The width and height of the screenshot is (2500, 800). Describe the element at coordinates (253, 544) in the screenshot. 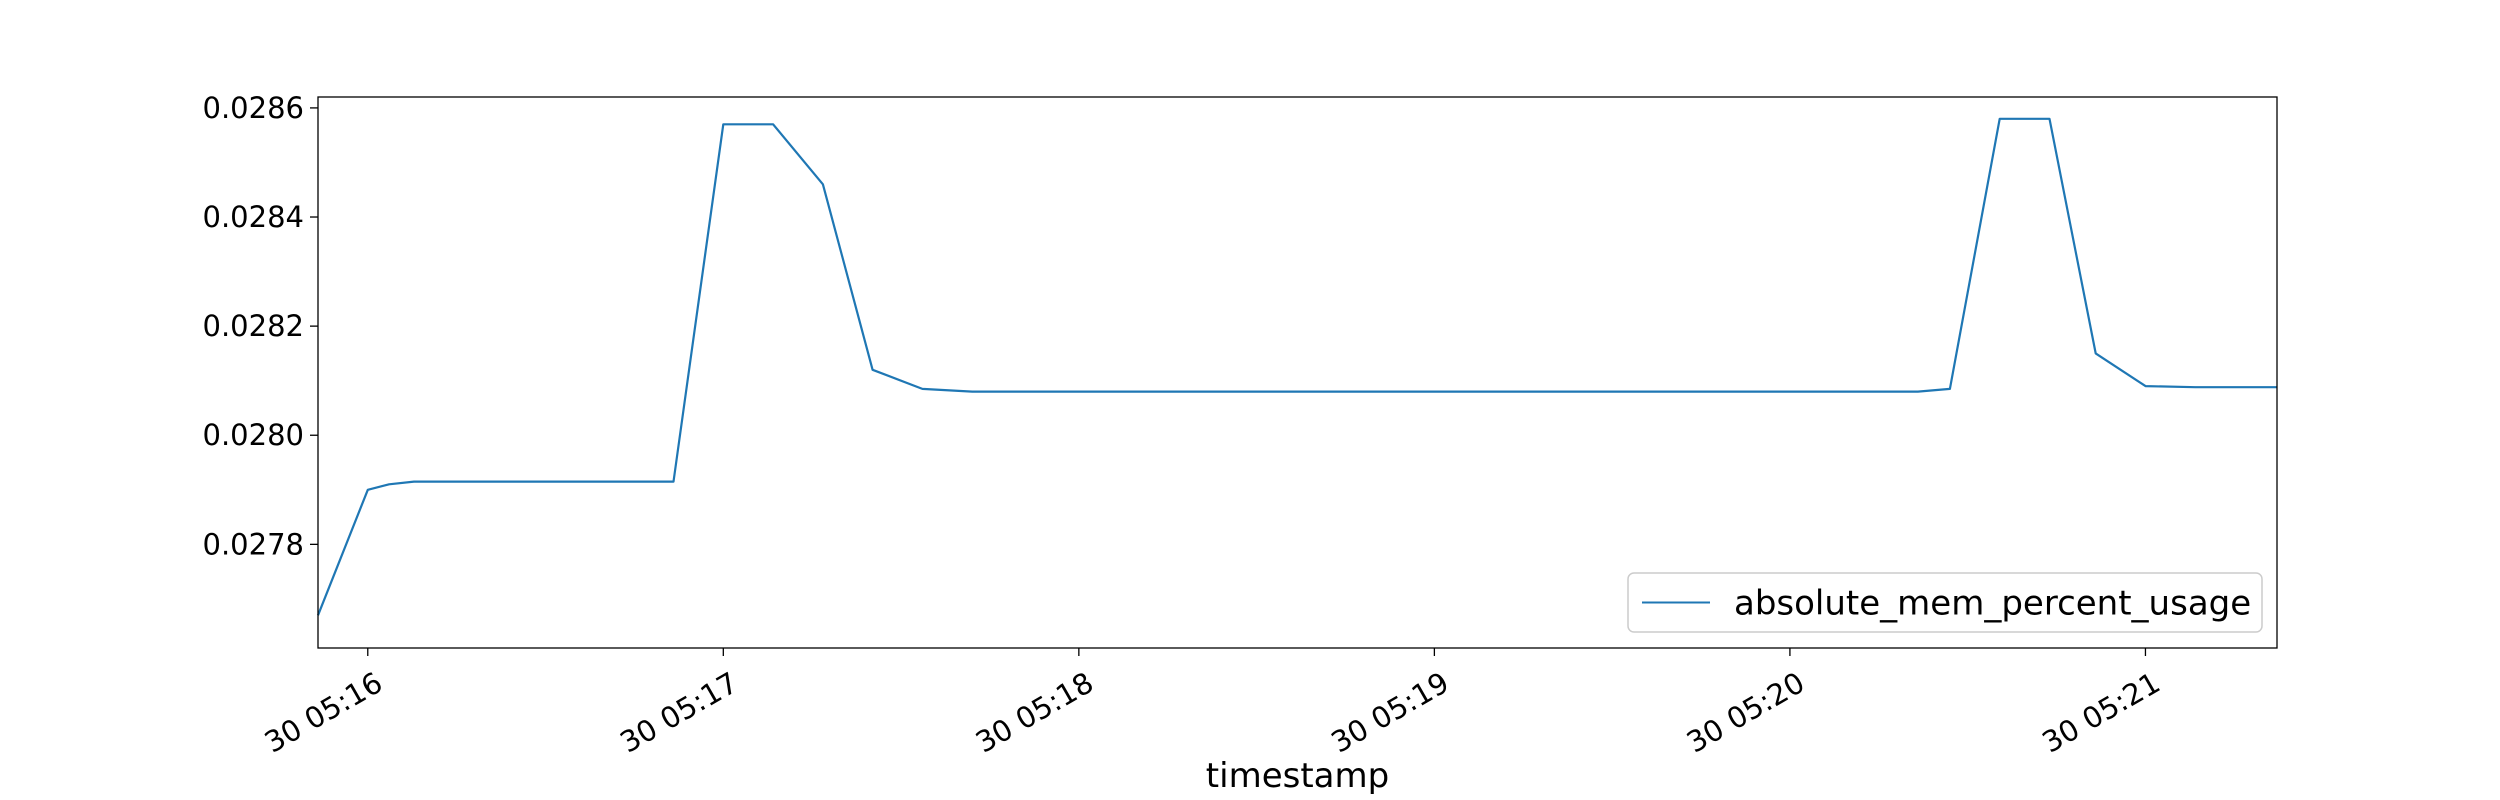

I see `y-tick-label: 0.0278` at that location.